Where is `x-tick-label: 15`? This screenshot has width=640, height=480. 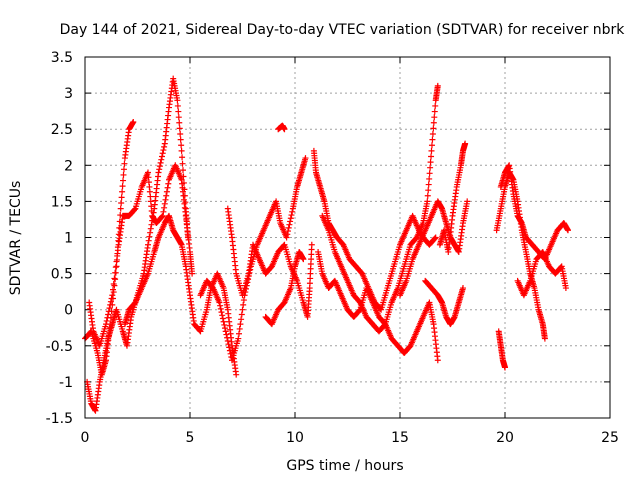 x-tick-label: 15 is located at coordinates (400, 438).